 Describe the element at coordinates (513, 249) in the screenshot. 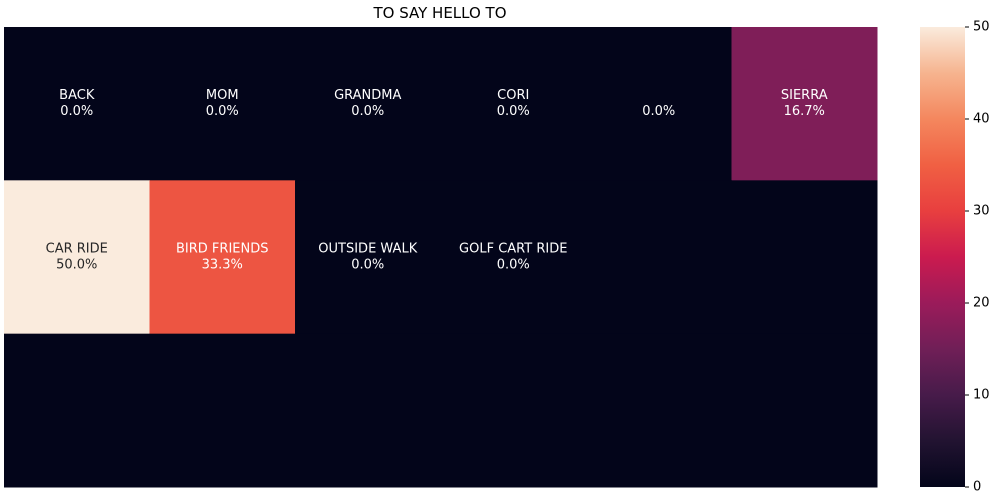

I see `cell-name-label: GOLF CART RIDE` at that location.